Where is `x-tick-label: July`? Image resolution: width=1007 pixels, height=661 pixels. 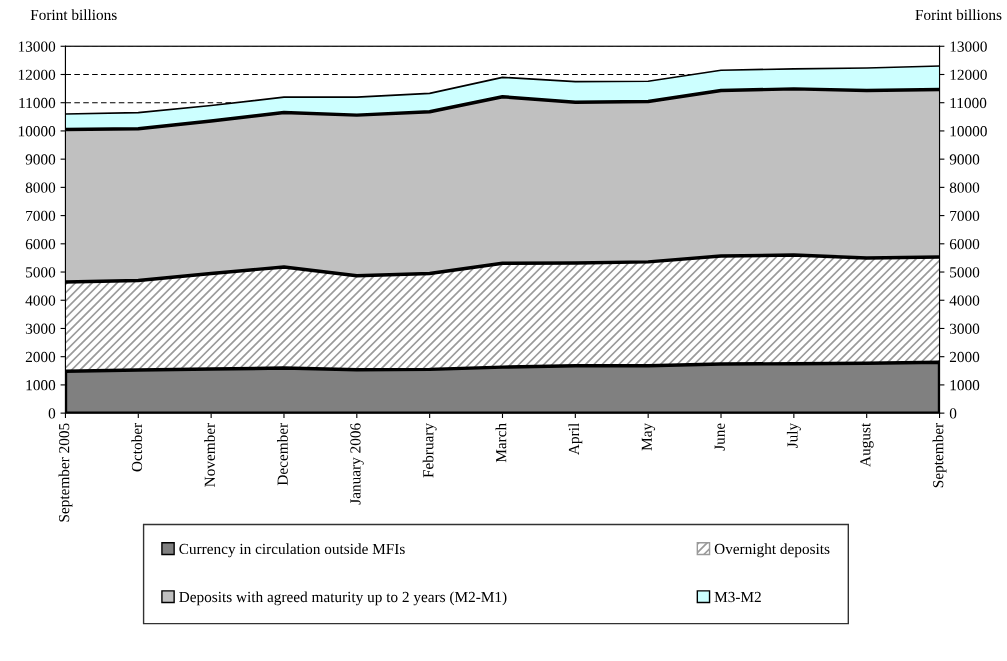 x-tick-label: July is located at coordinates (793, 435).